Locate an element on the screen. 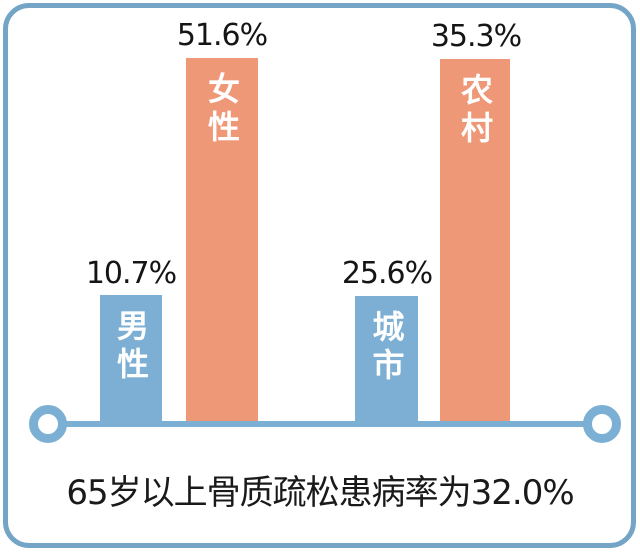 Image resolution: width=640 pixels, height=552 pixels. bar-label-rural: 农村 is located at coordinates (475, 111).